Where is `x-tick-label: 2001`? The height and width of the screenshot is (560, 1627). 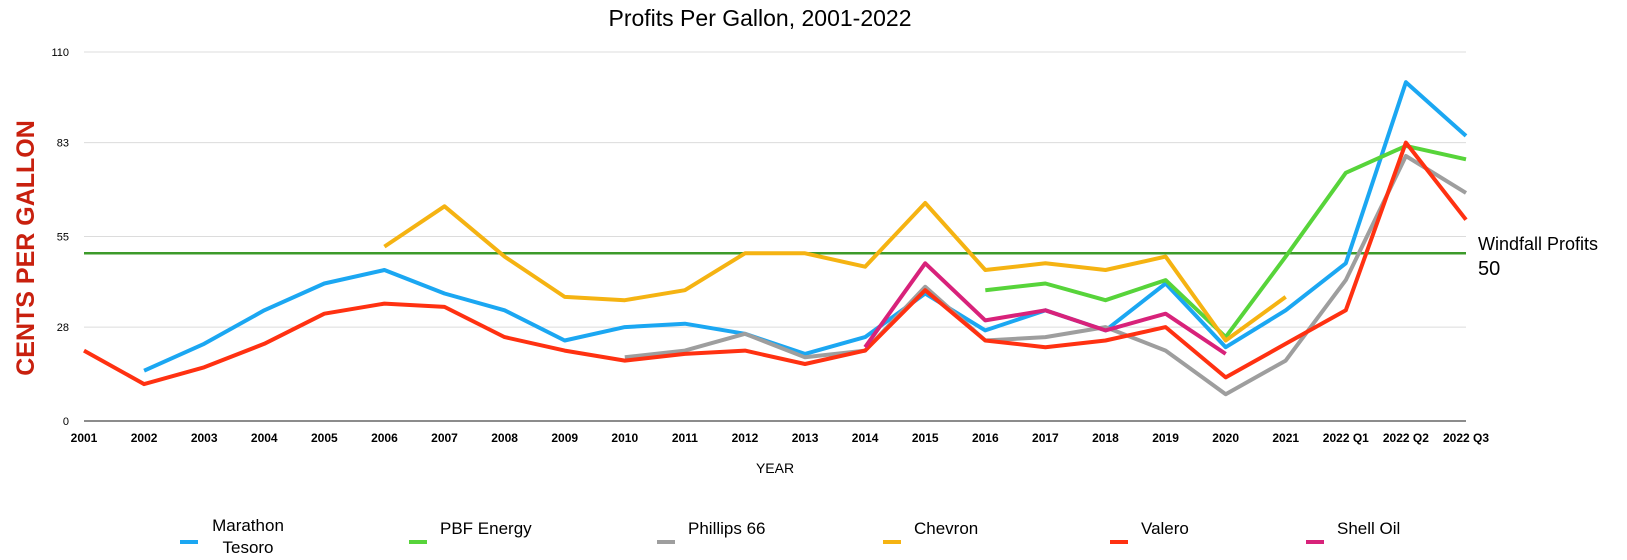 x-tick-label: 2001 is located at coordinates (84, 438).